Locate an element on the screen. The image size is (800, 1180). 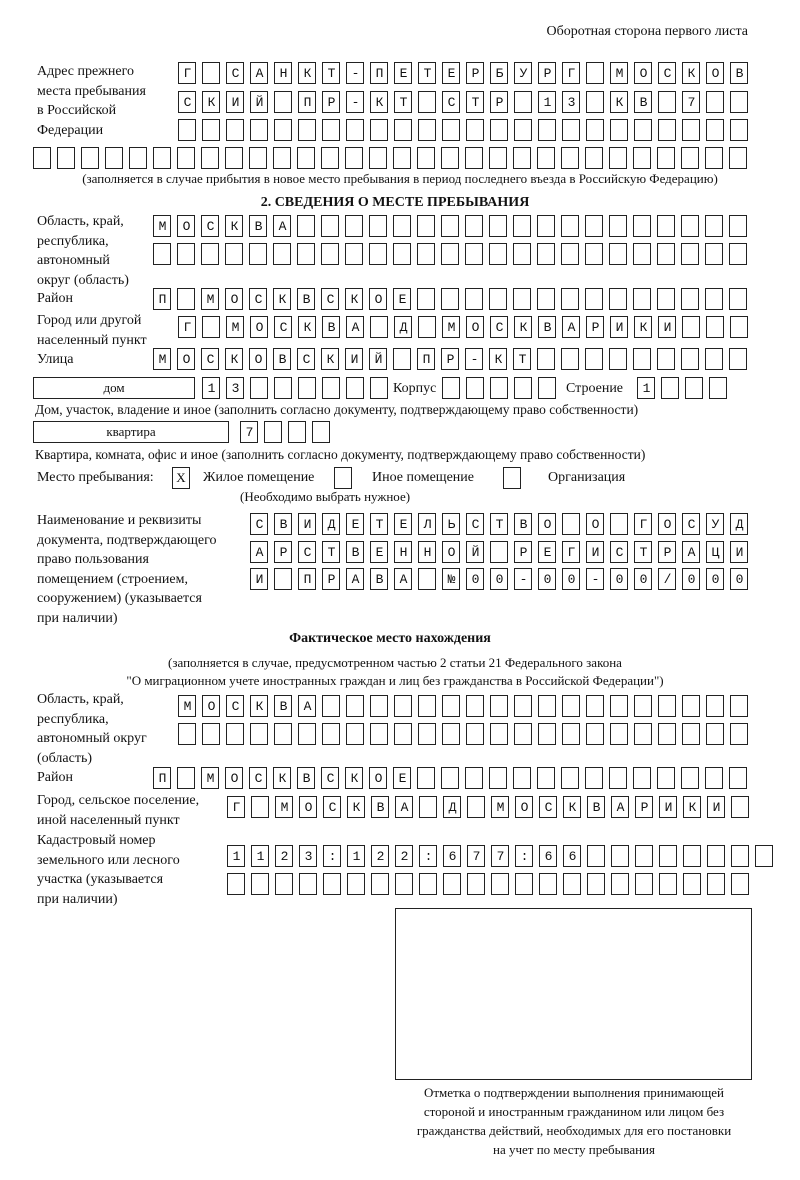
district-label: Район is located at coordinates (55, 298).